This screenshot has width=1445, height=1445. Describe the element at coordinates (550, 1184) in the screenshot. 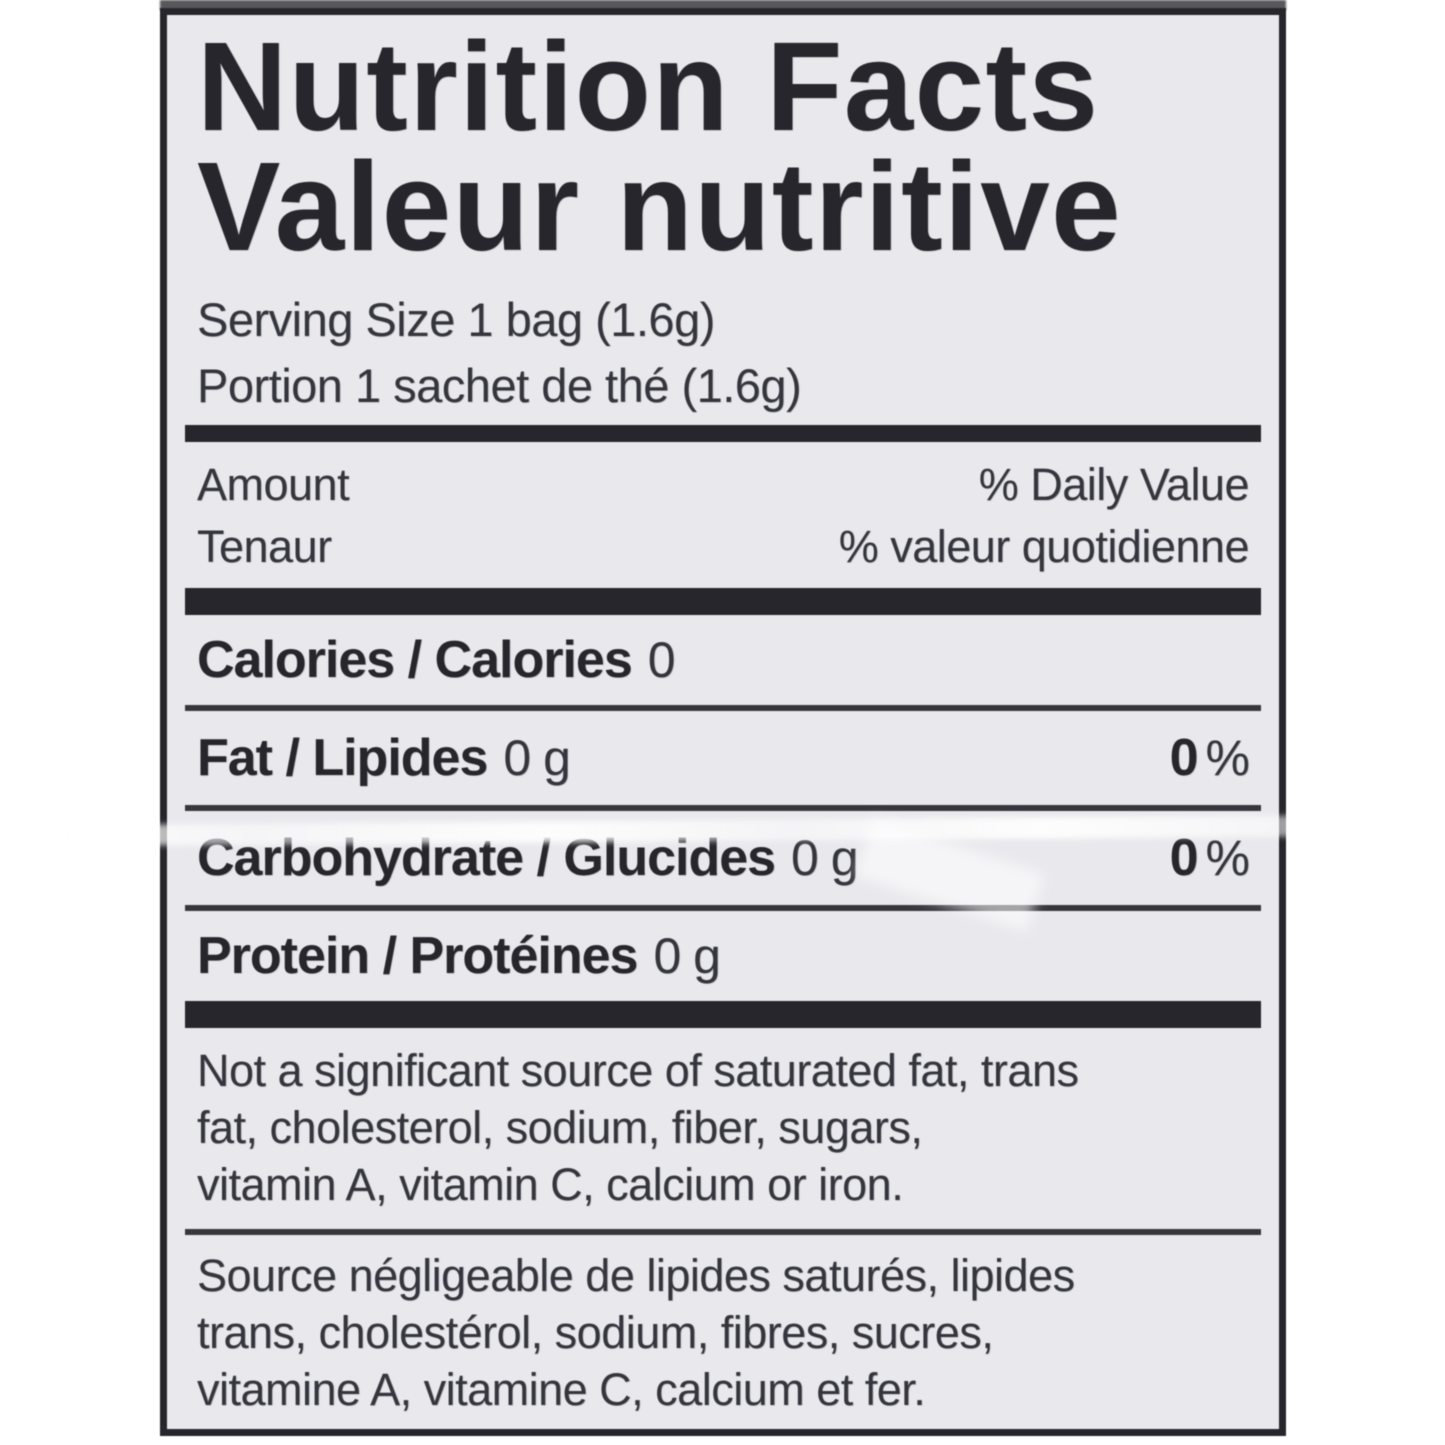

I see `footnote-english-line3: vitamin A, vitamin C, calcium or iron.` at that location.